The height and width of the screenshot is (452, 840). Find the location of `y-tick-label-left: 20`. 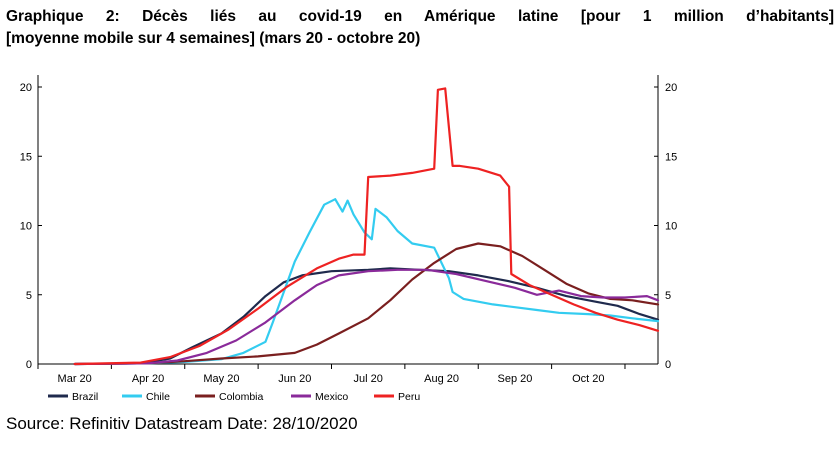

y-tick-label-left: 20 is located at coordinates (26, 88).